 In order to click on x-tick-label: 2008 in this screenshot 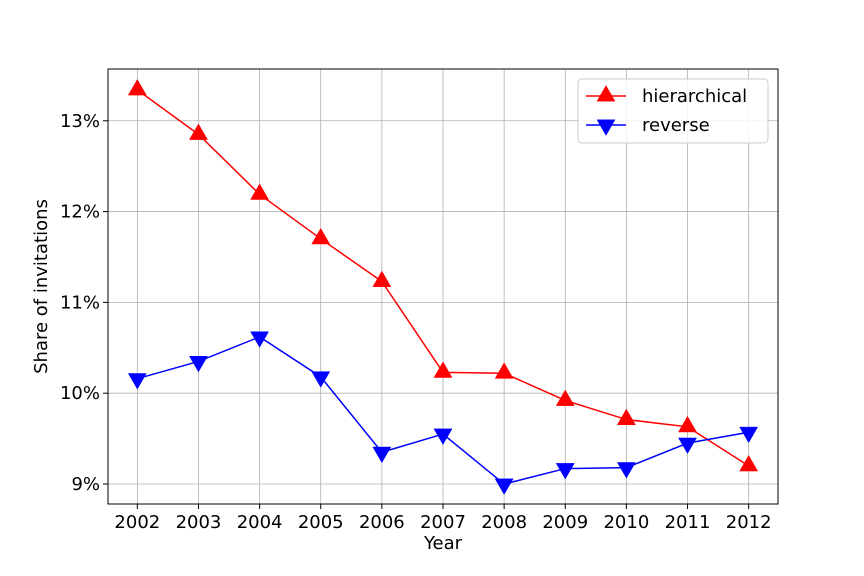, I will do `click(504, 522)`.